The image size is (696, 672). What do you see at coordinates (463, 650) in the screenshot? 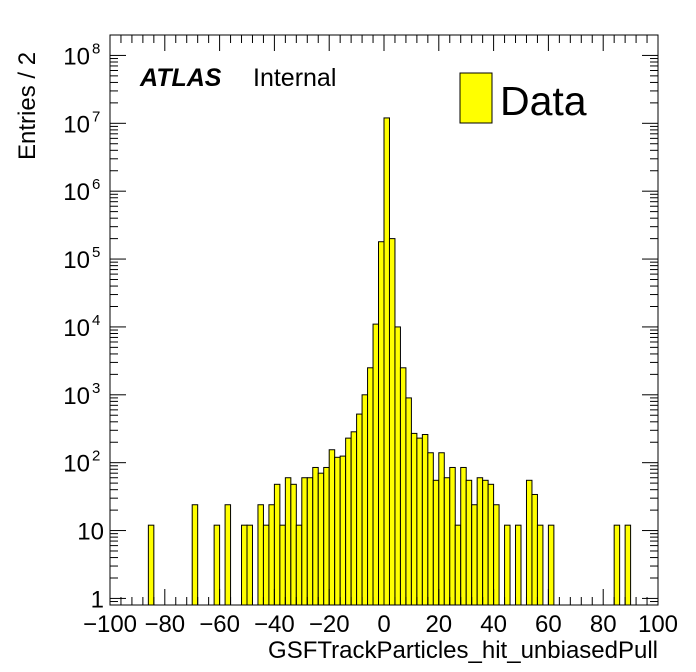
I see `x-axis-title: GSFTrackParticles_hit_unbiasedPull` at bounding box center [463, 650].